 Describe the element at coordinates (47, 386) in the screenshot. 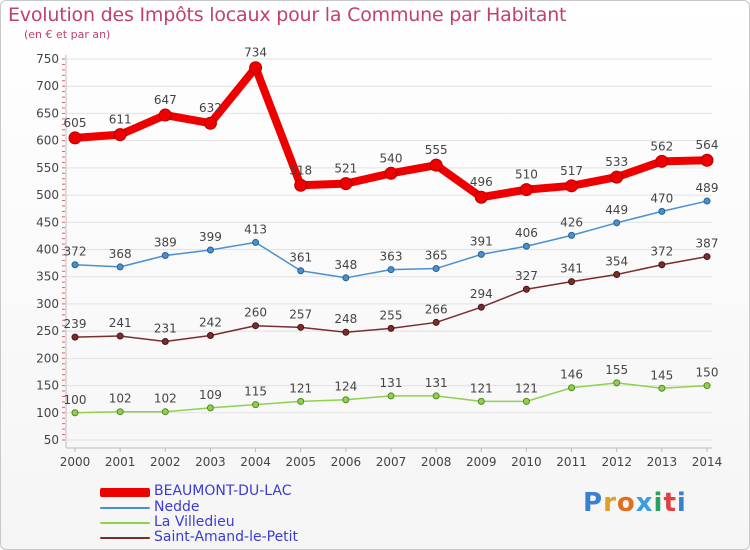

I see `y-tick-label: 150` at that location.